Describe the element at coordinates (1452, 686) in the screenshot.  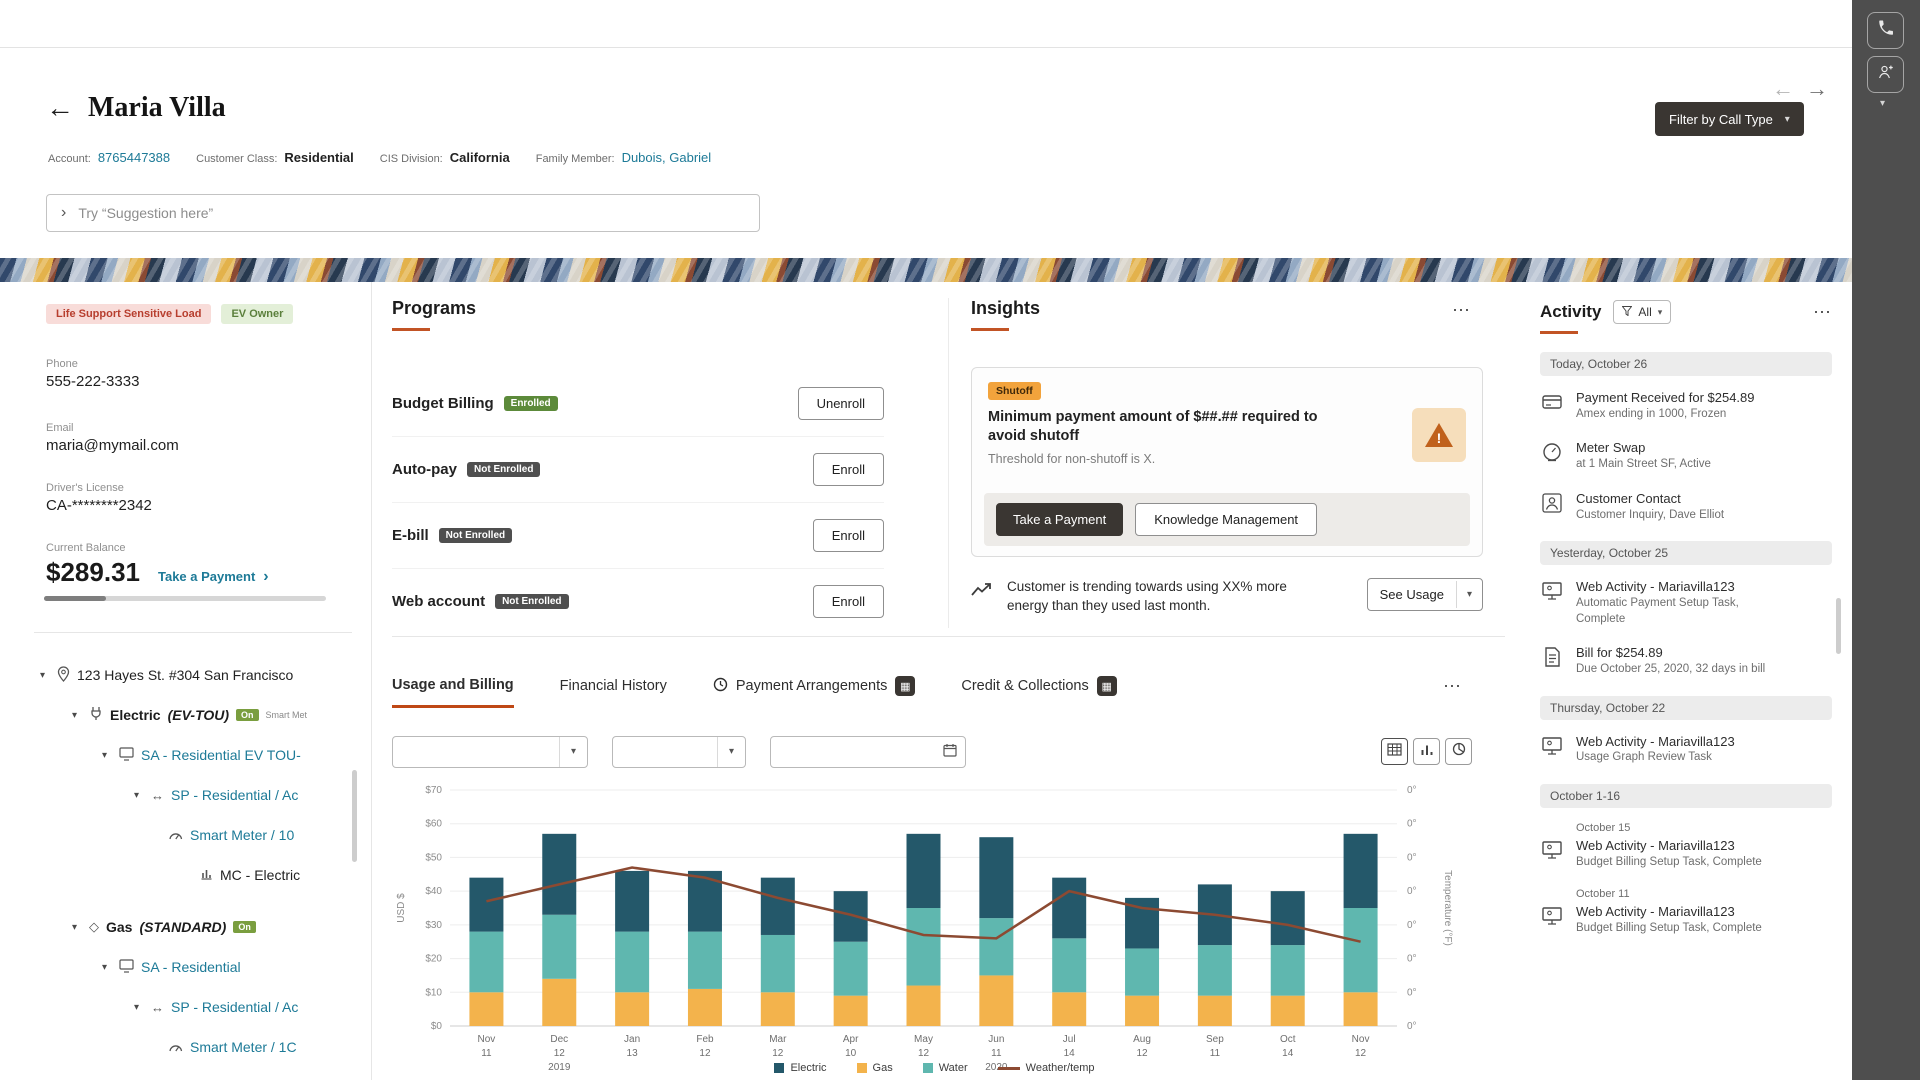
I see `tabs-overflow-icon: ⋯` at that location.